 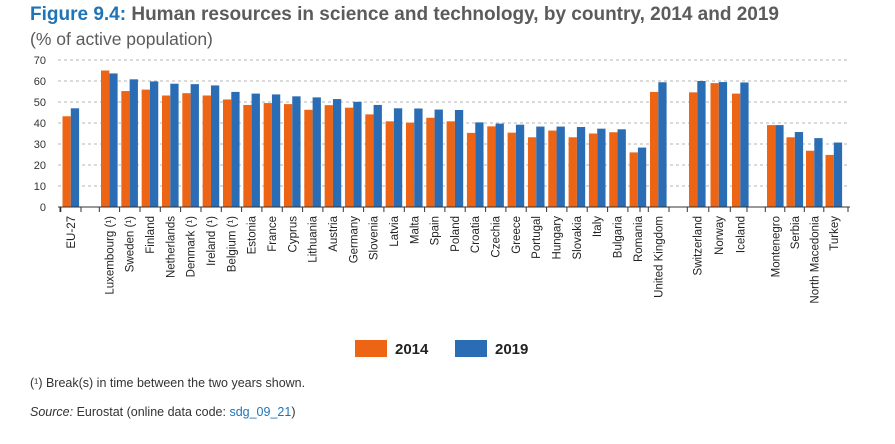 What do you see at coordinates (194, 145) in the screenshot?
I see `bar-5-2019` at bounding box center [194, 145].